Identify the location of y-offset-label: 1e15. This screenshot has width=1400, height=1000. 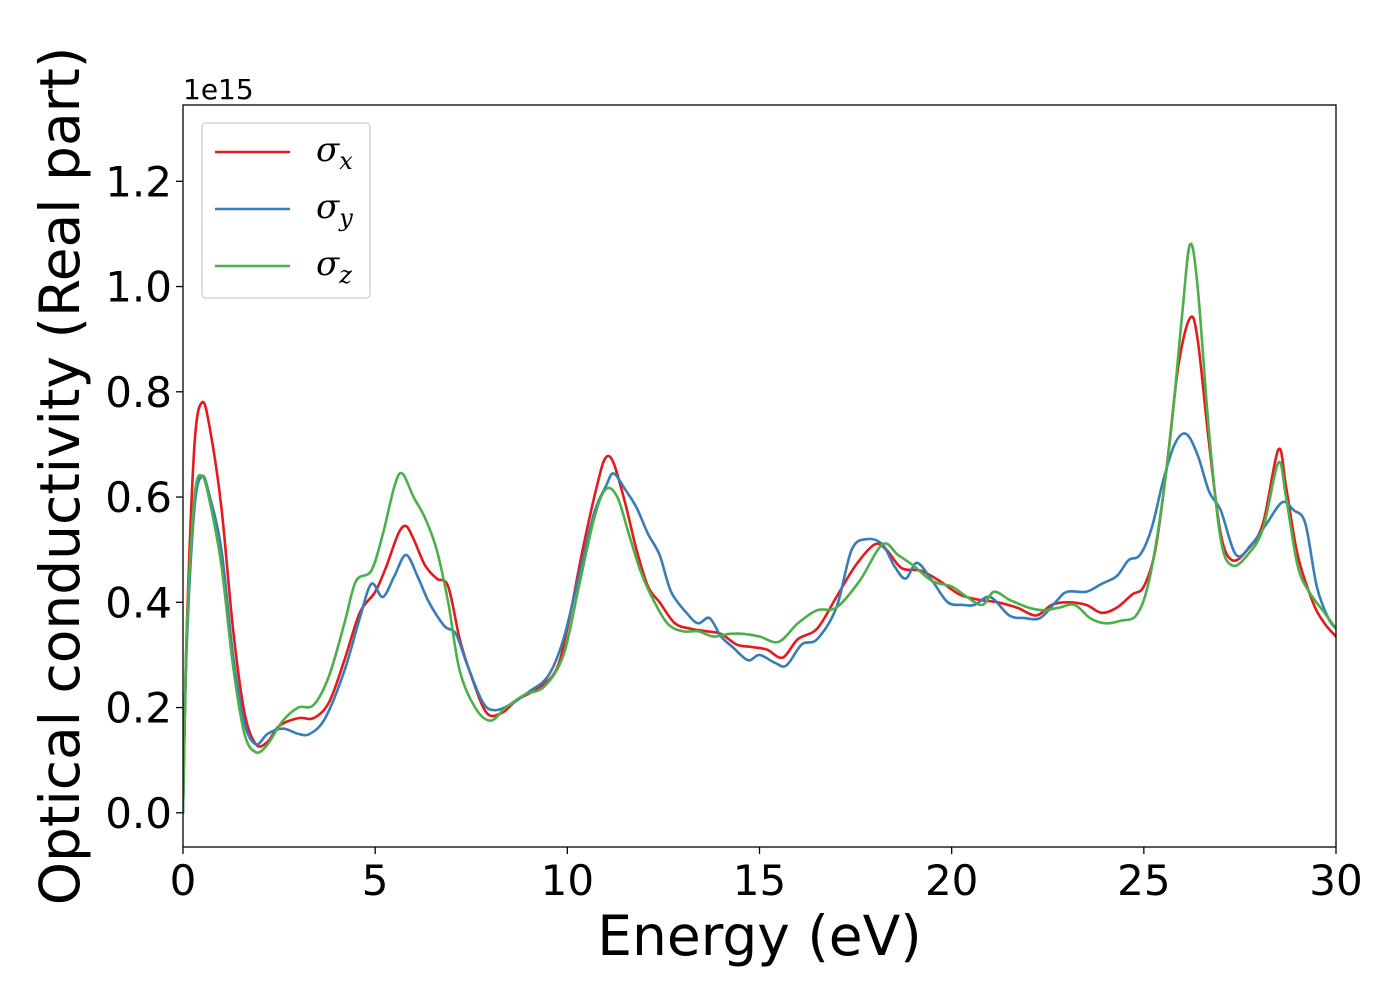
(218, 89).